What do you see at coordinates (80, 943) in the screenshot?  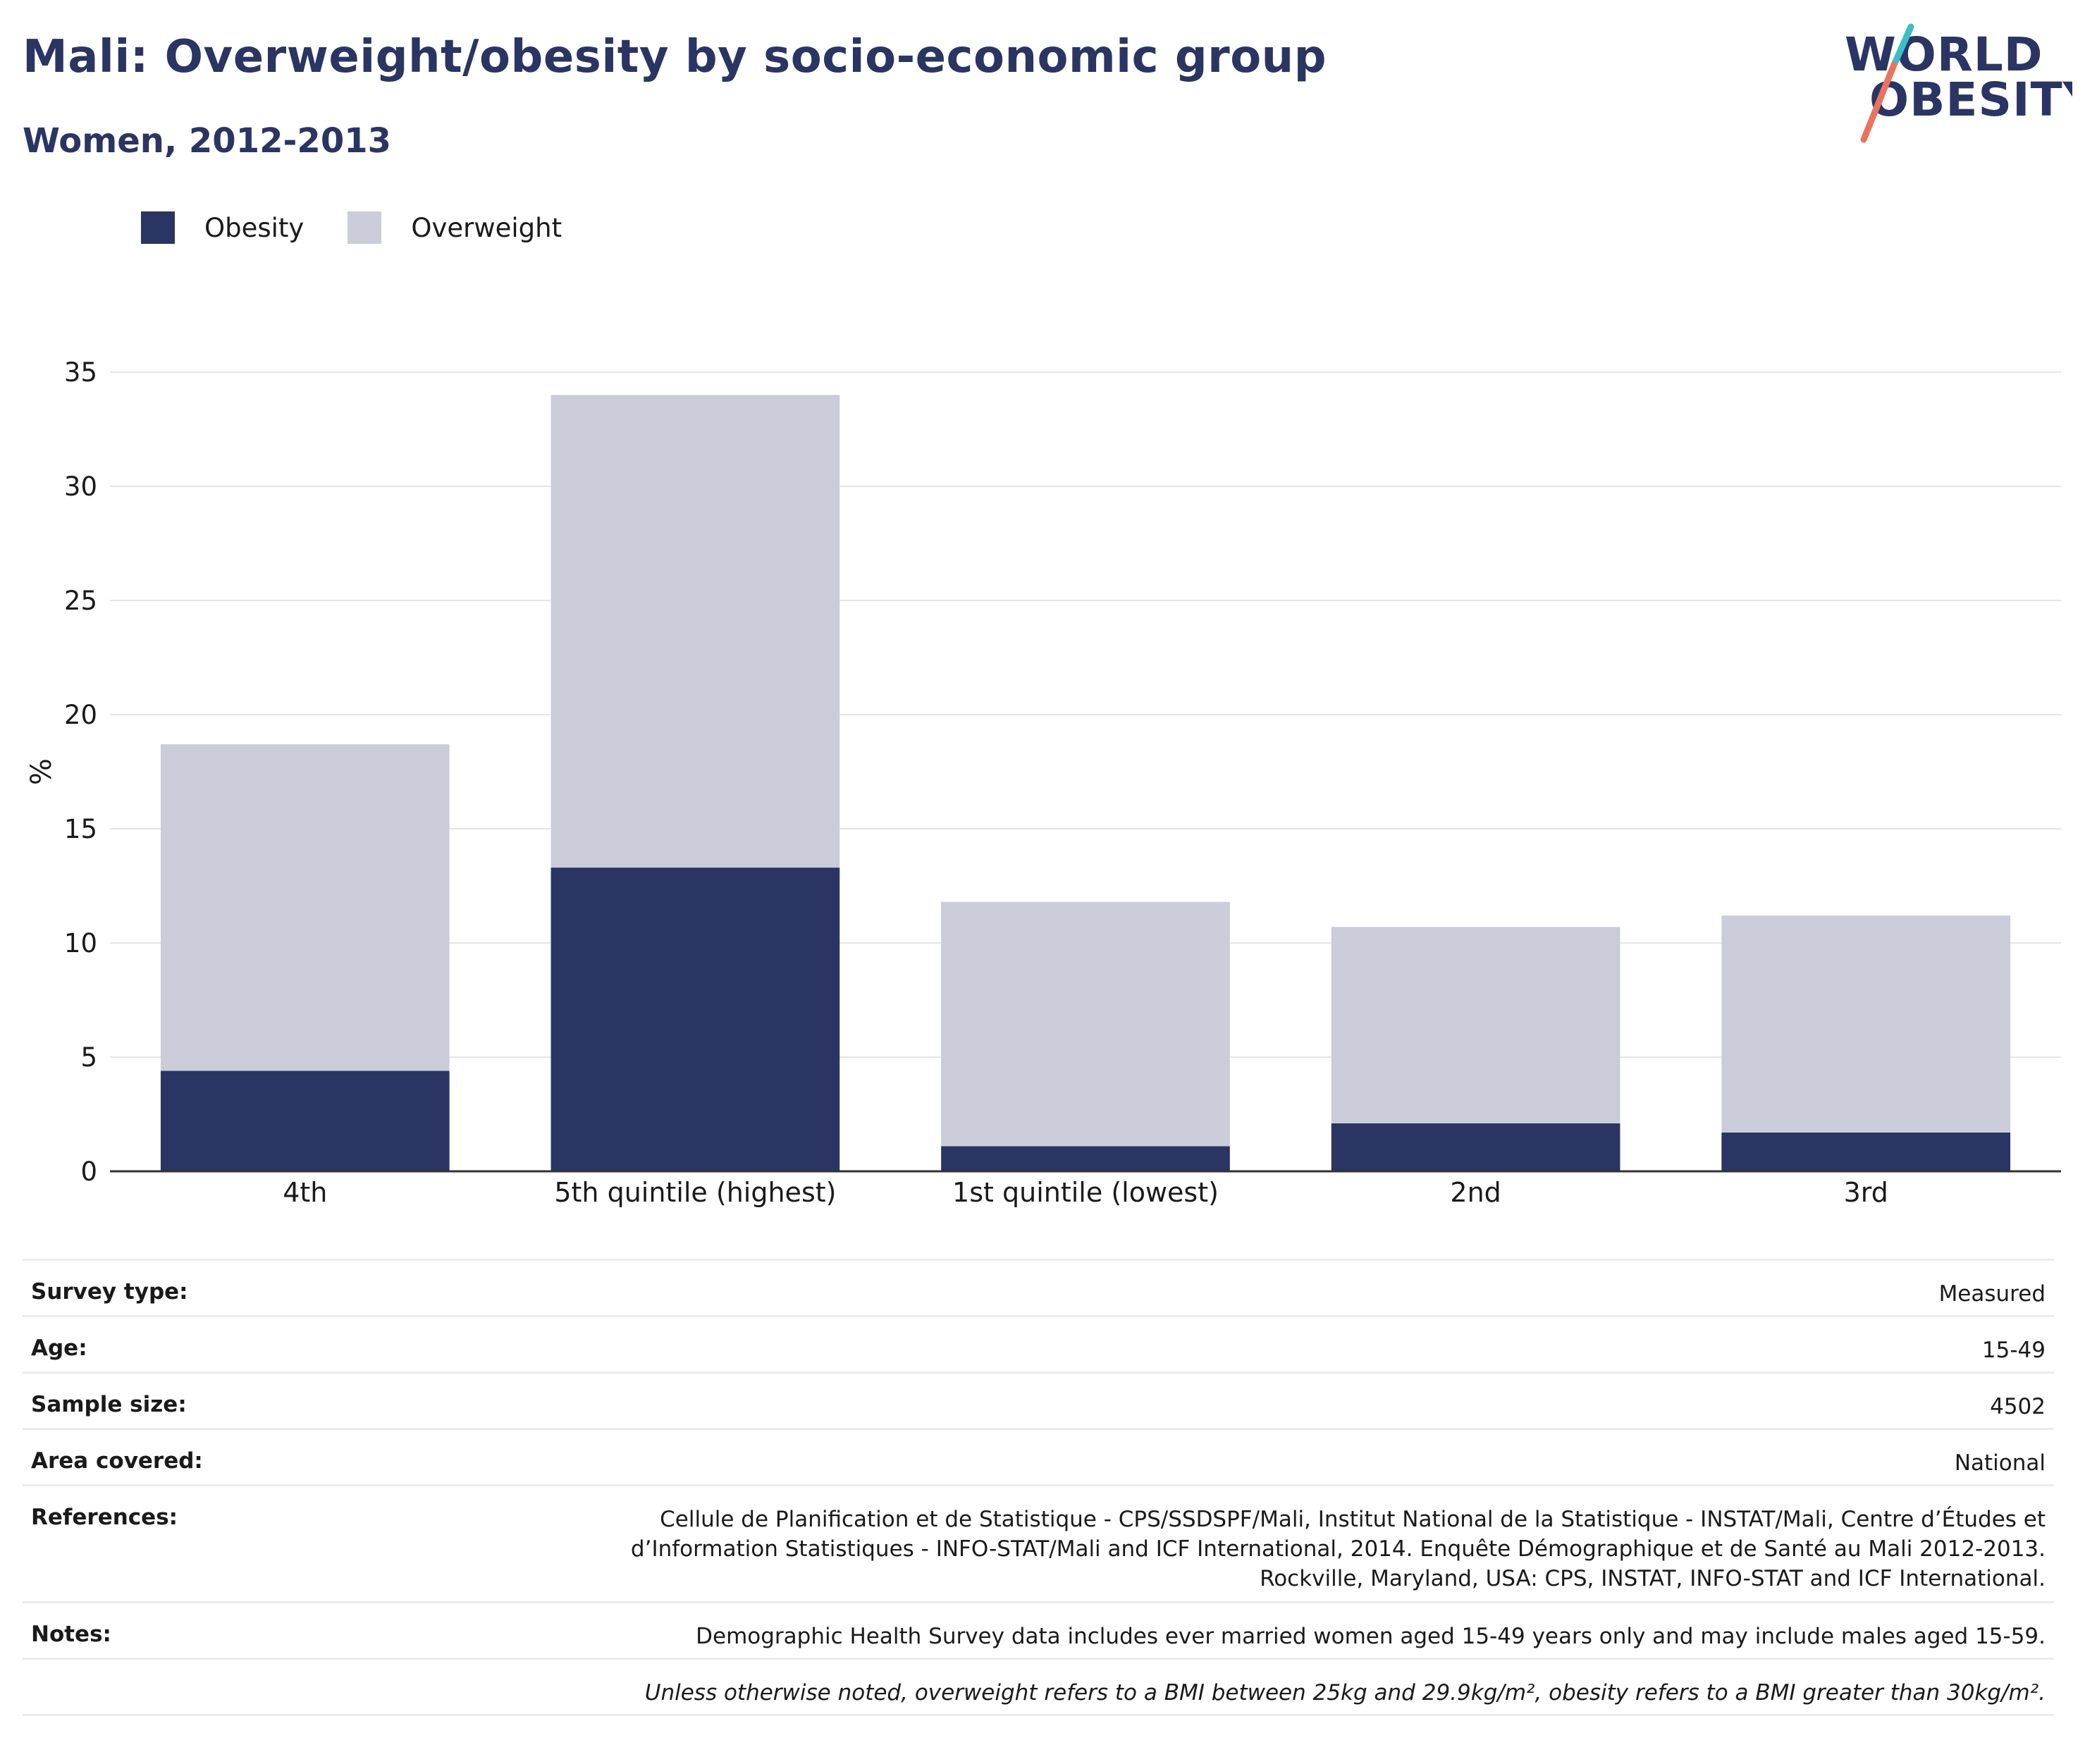 I see `y-tick-label: 10` at bounding box center [80, 943].